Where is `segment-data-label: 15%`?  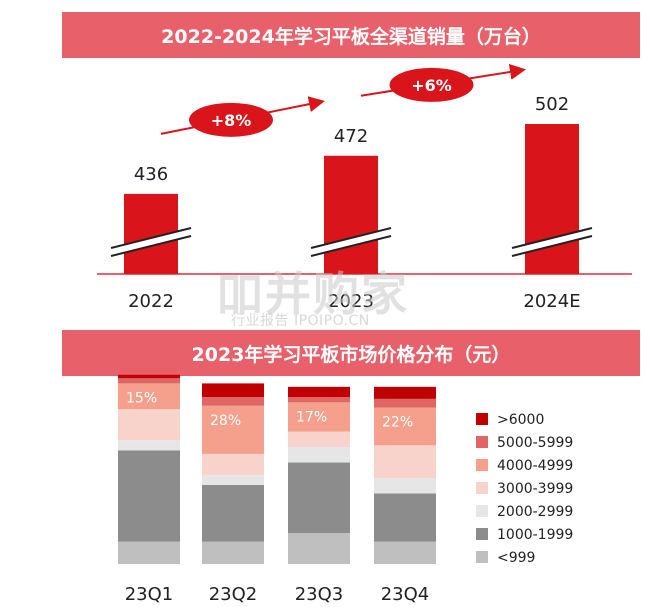
segment-data-label: 15% is located at coordinates (141, 398).